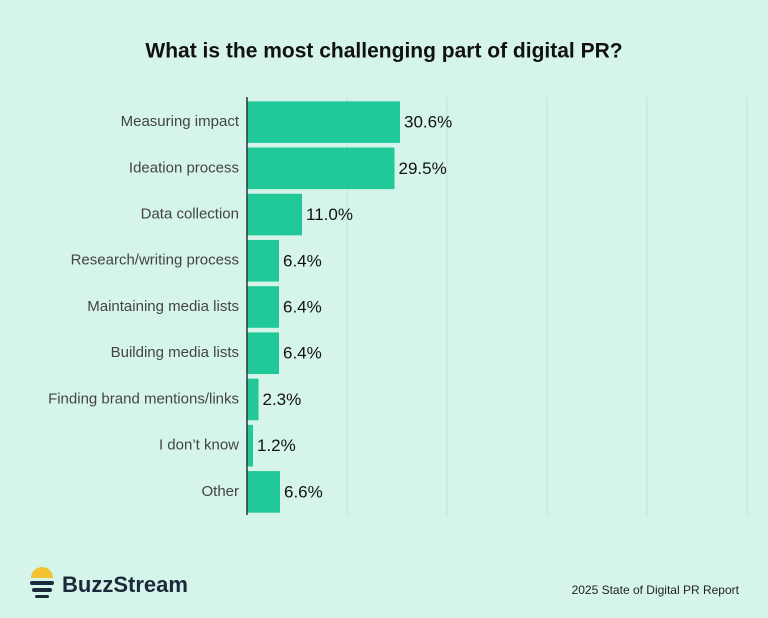 Image resolution: width=768 pixels, height=618 pixels. What do you see at coordinates (155, 260) in the screenshot?
I see `category-label: Research/writing process` at bounding box center [155, 260].